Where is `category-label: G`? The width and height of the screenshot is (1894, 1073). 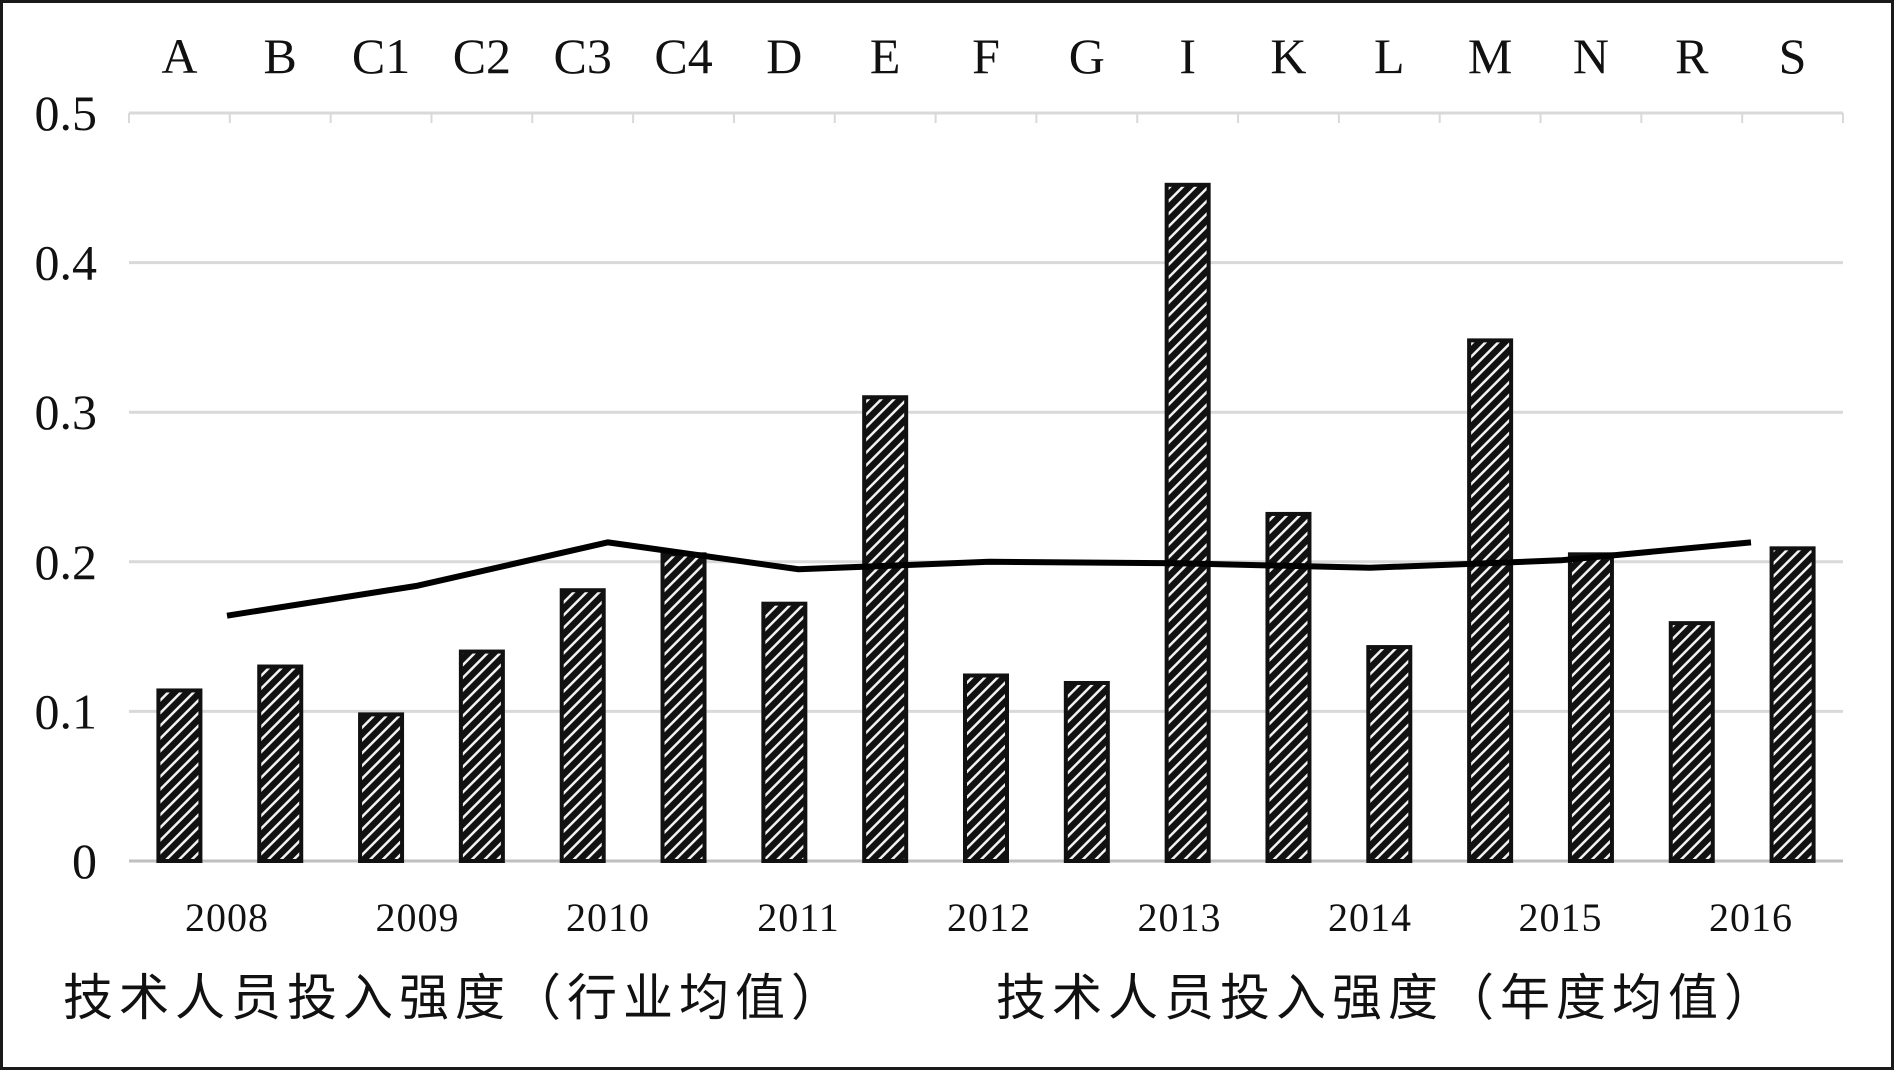
category-label: G is located at coordinates (1087, 56).